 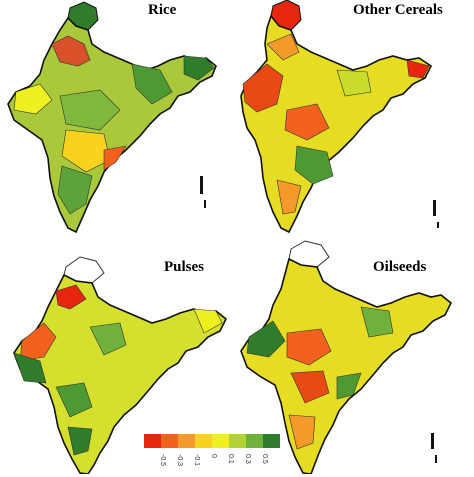 What do you see at coordinates (349, 386) in the screenshot?
I see `region-east-coast` at bounding box center [349, 386].